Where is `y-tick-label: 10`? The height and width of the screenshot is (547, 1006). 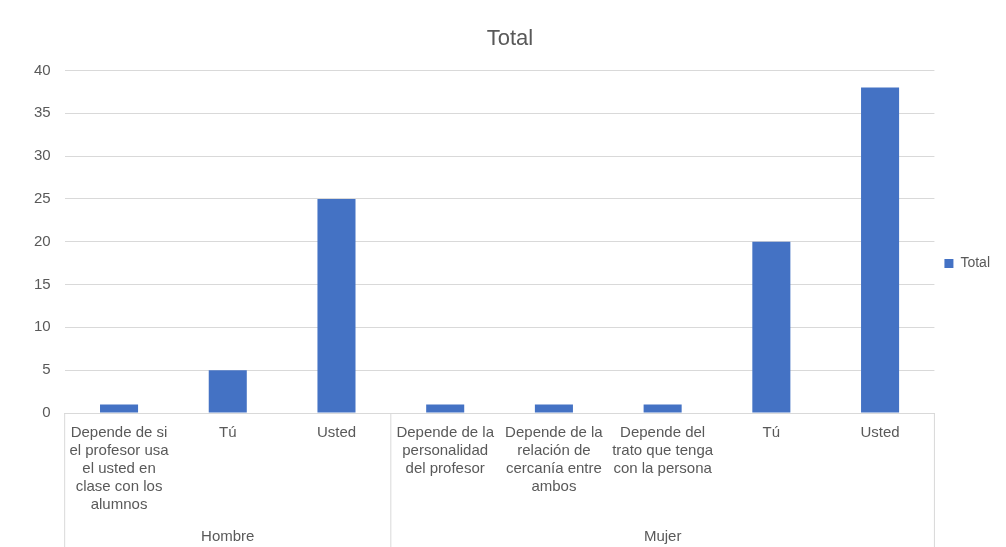
y-tick-label: 10 is located at coordinates (42, 326).